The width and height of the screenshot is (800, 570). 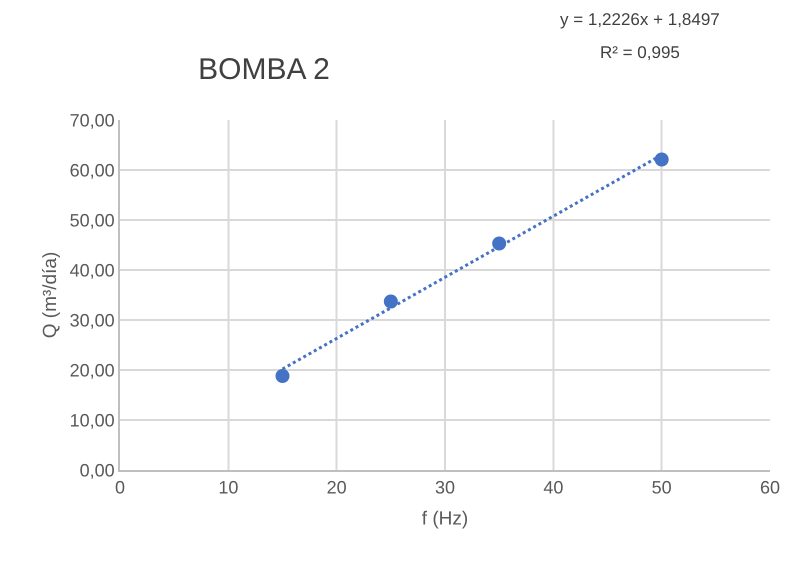 I want to click on x-tick-label: 60, so click(x=770, y=487).